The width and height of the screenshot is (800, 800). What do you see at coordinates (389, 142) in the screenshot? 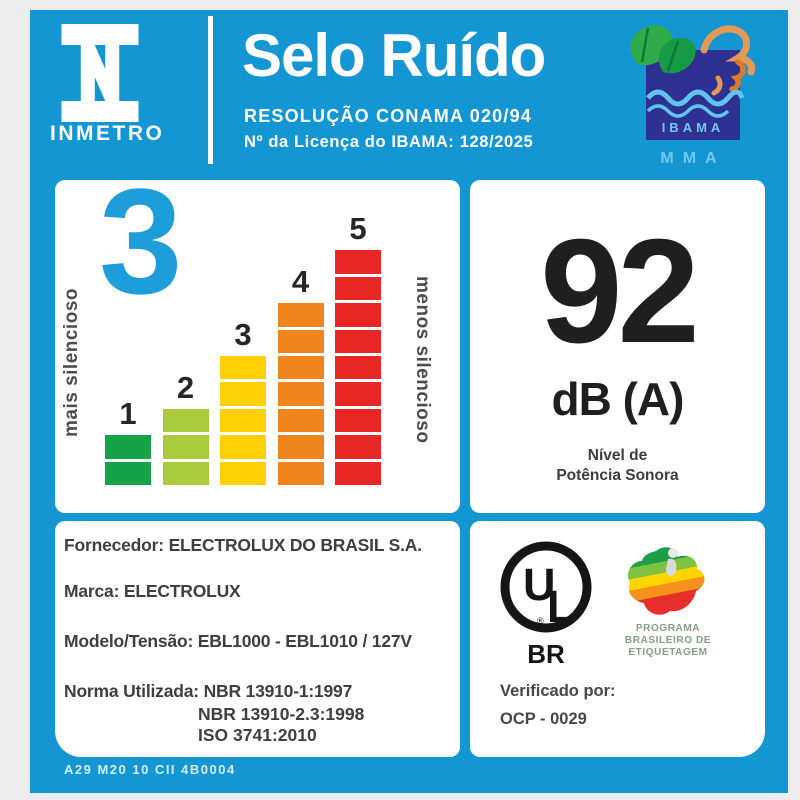
I see `ibama-license-text: Nº da Licença do IBAMA: 128/2025` at bounding box center [389, 142].